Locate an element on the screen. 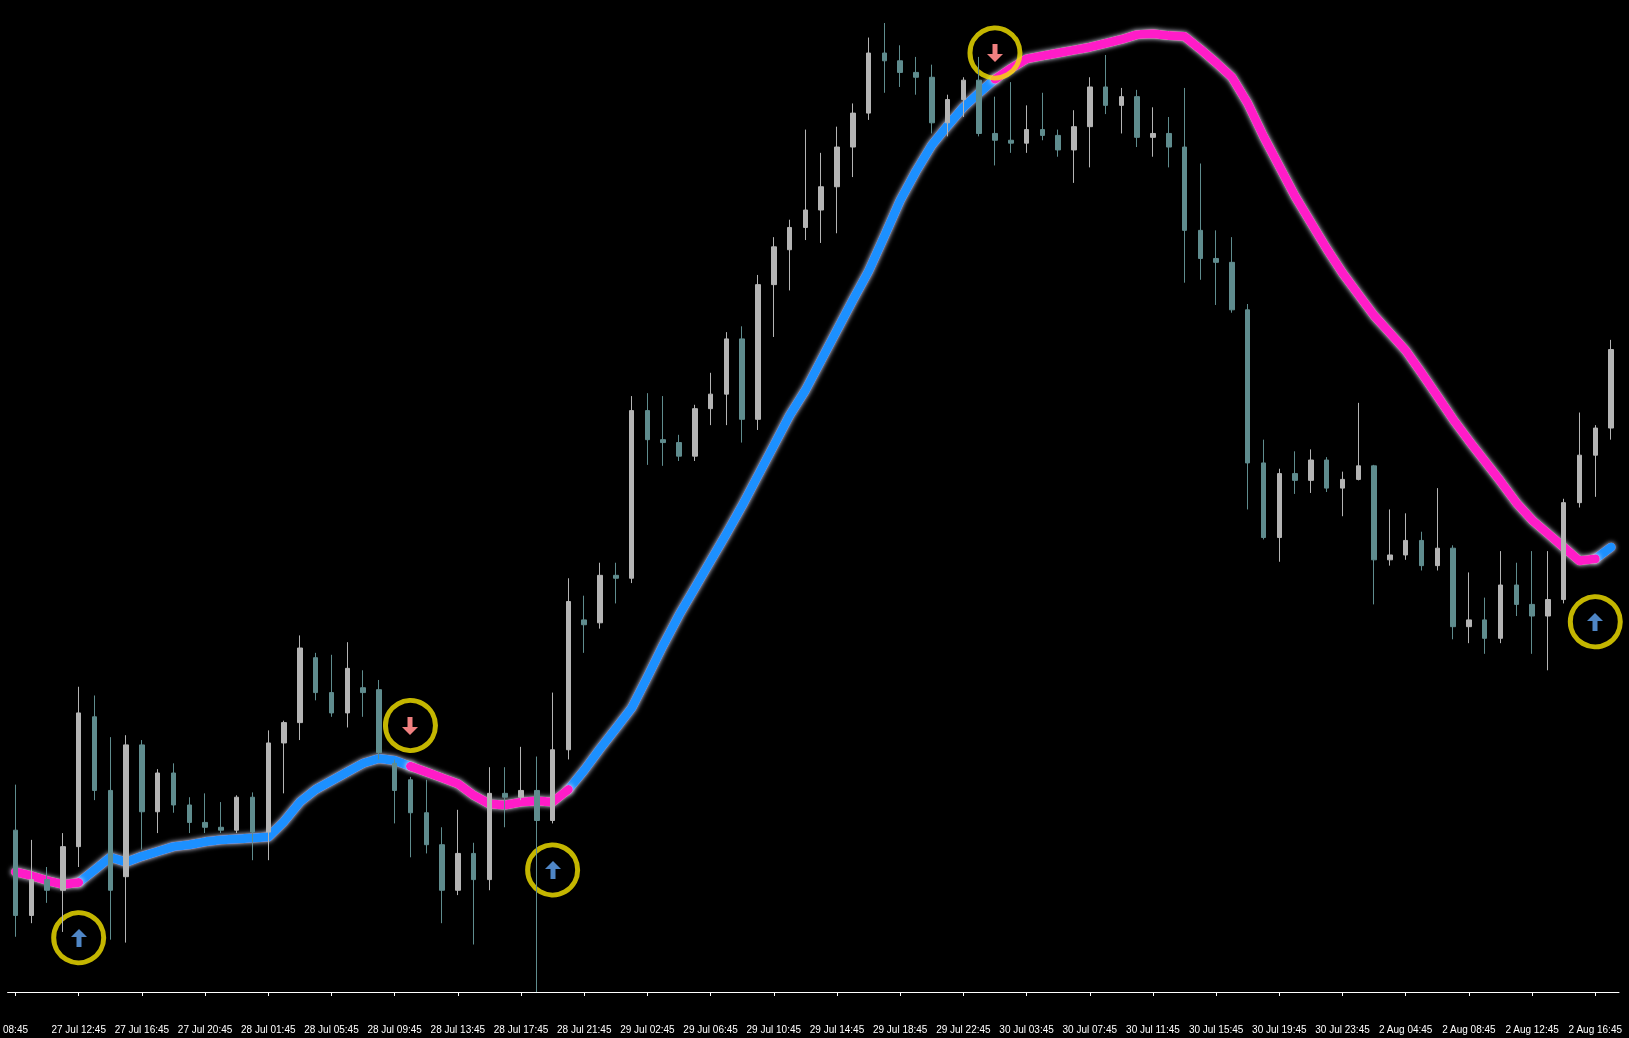 This screenshot has width=1629, height=1038. x-tick-label: 30 Jul 23:45 is located at coordinates (1343, 1029).